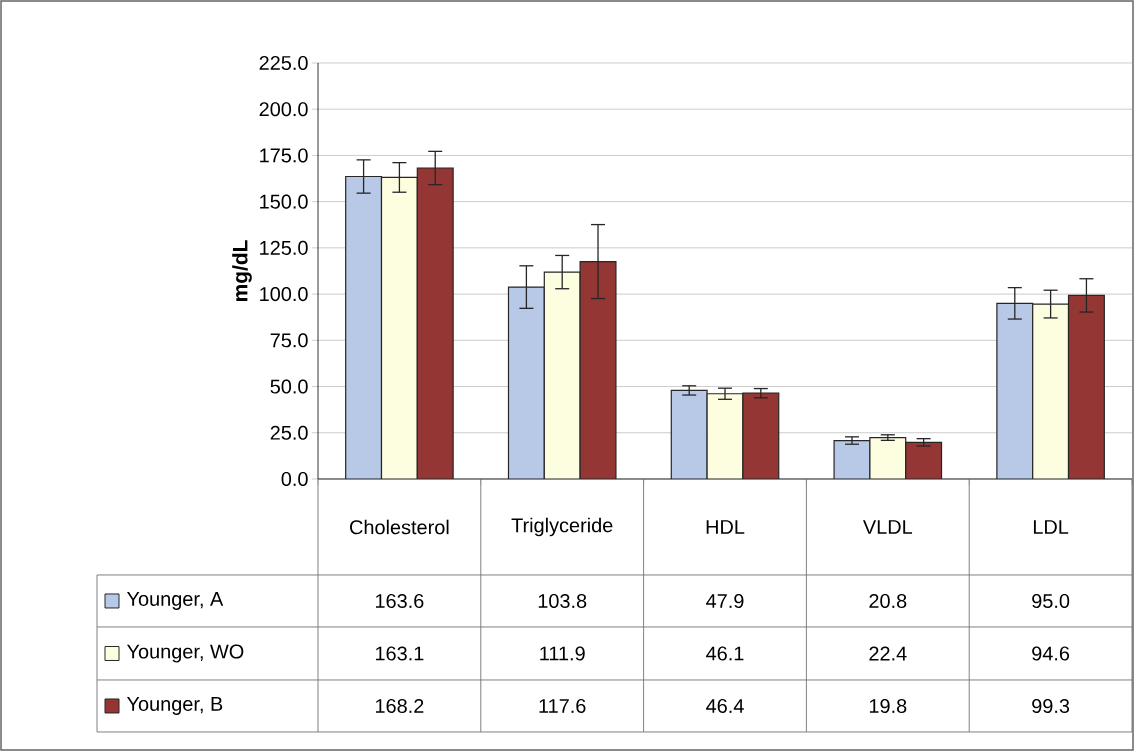  Describe the element at coordinates (1051, 527) in the screenshot. I see `x-tick-label: LDL` at that location.